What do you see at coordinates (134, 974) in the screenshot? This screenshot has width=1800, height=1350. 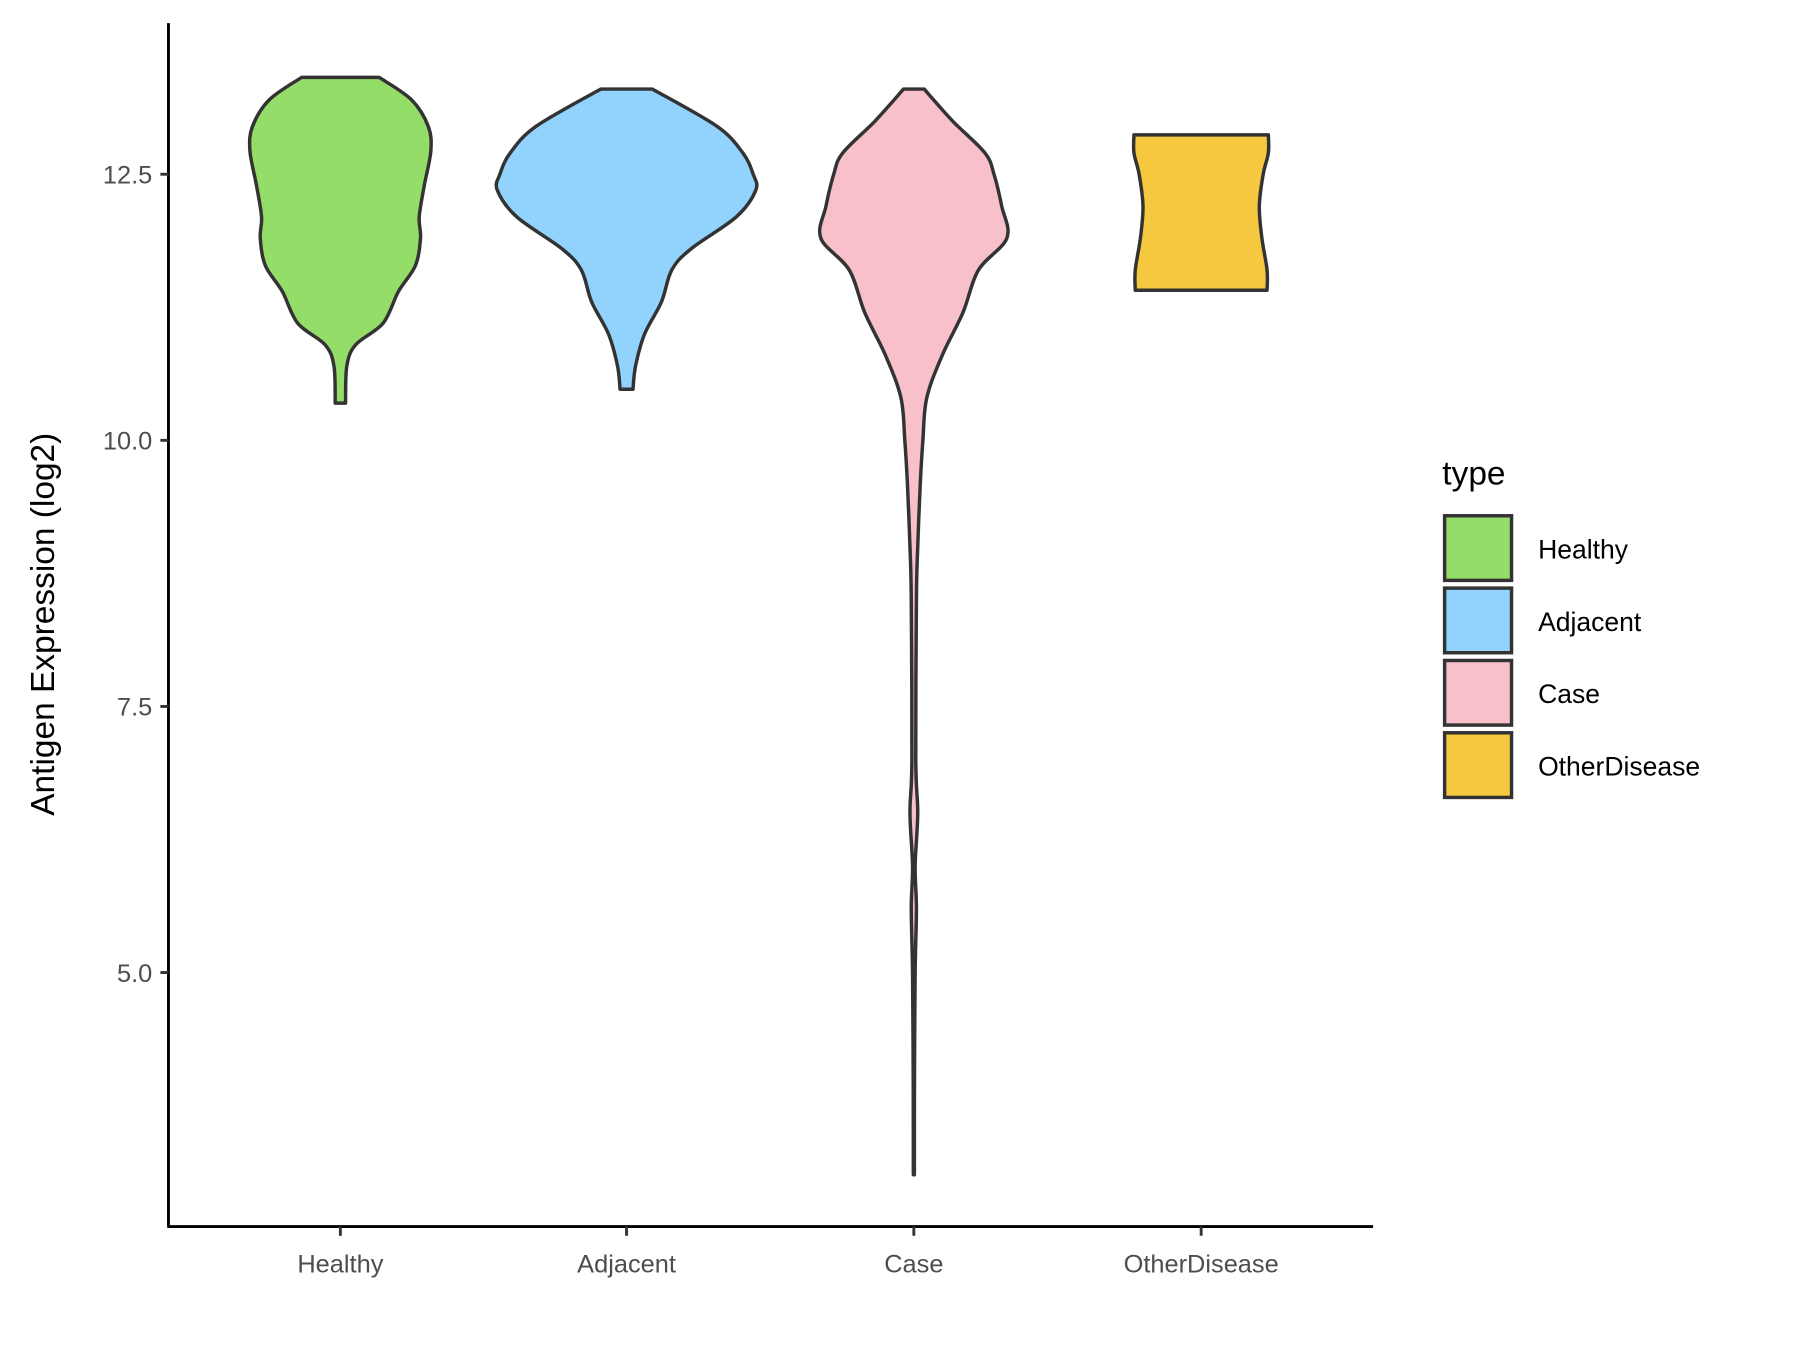 I see `y-tick-label: 5.0` at bounding box center [134, 974].